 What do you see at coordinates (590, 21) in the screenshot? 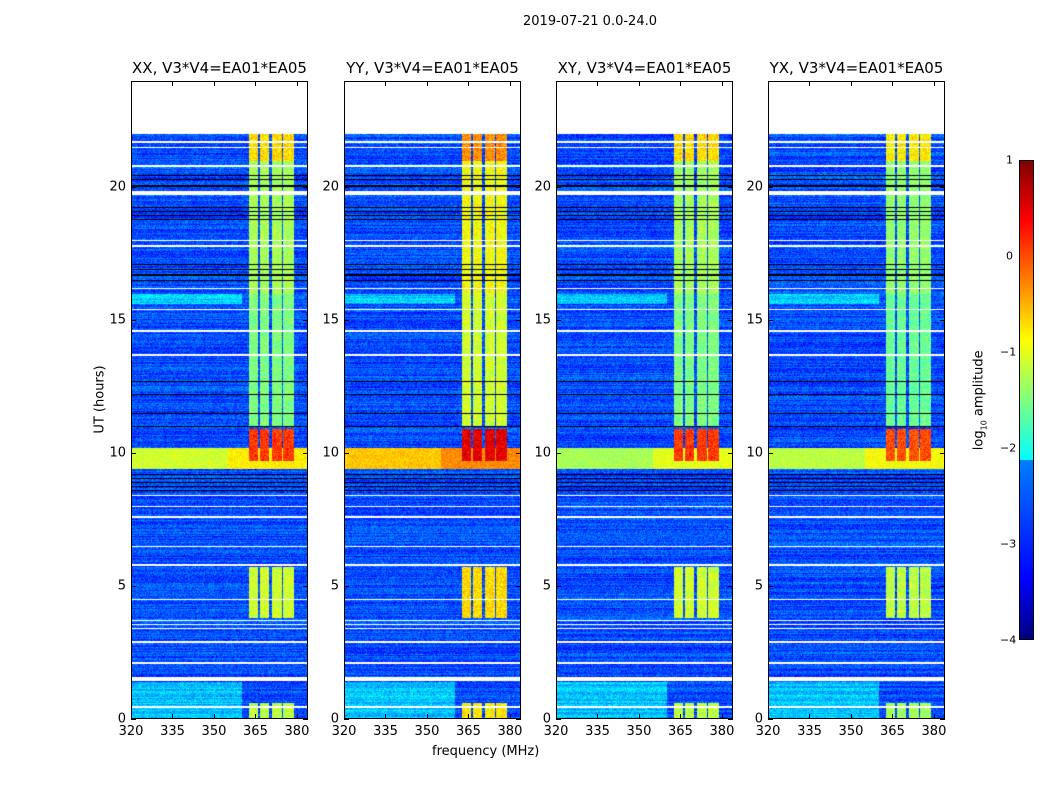
I see `figure-title: 2019-07-21 0.0-24.0` at bounding box center [590, 21].